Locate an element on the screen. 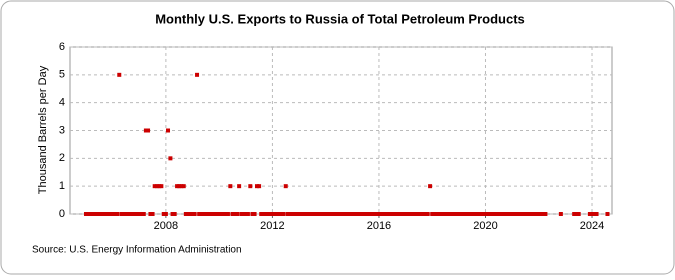 This screenshot has width=675, height=280. y-tick-label: 5 is located at coordinates (62, 75).